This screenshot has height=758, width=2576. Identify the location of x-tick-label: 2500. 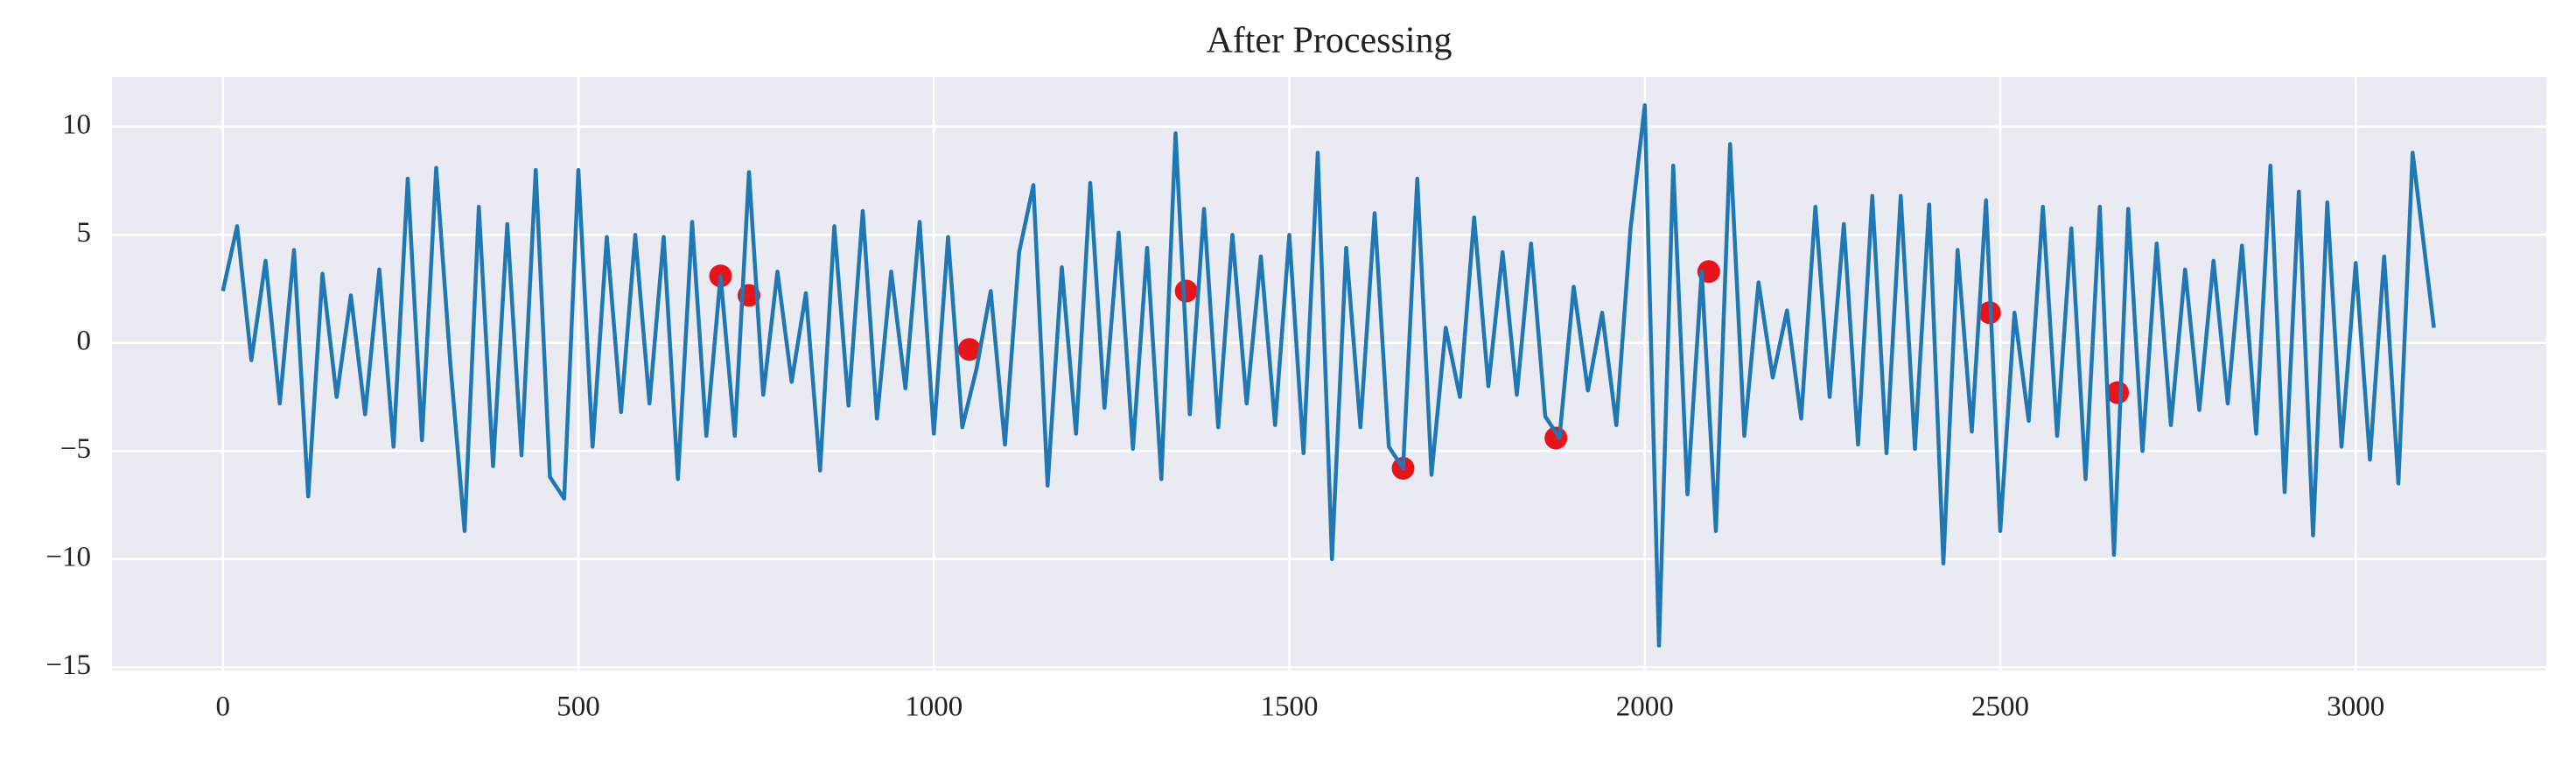
(2000, 707).